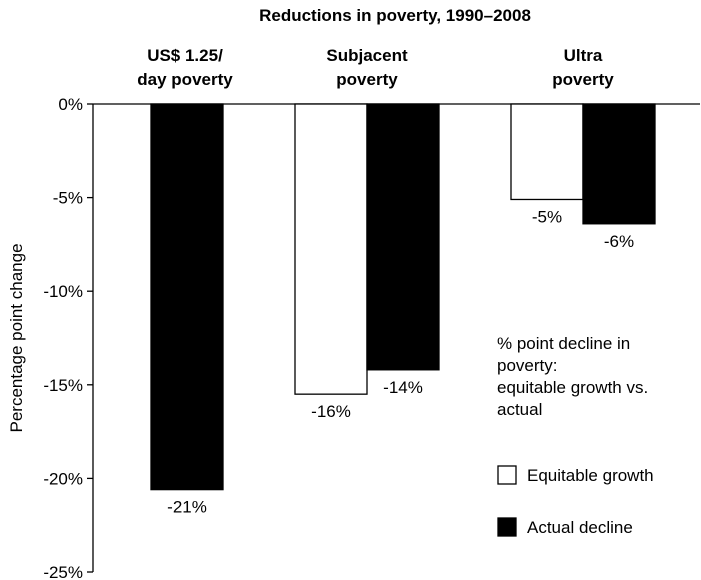 The width and height of the screenshot is (701, 580). What do you see at coordinates (185, 79) in the screenshot?
I see `category-label: day poverty` at bounding box center [185, 79].